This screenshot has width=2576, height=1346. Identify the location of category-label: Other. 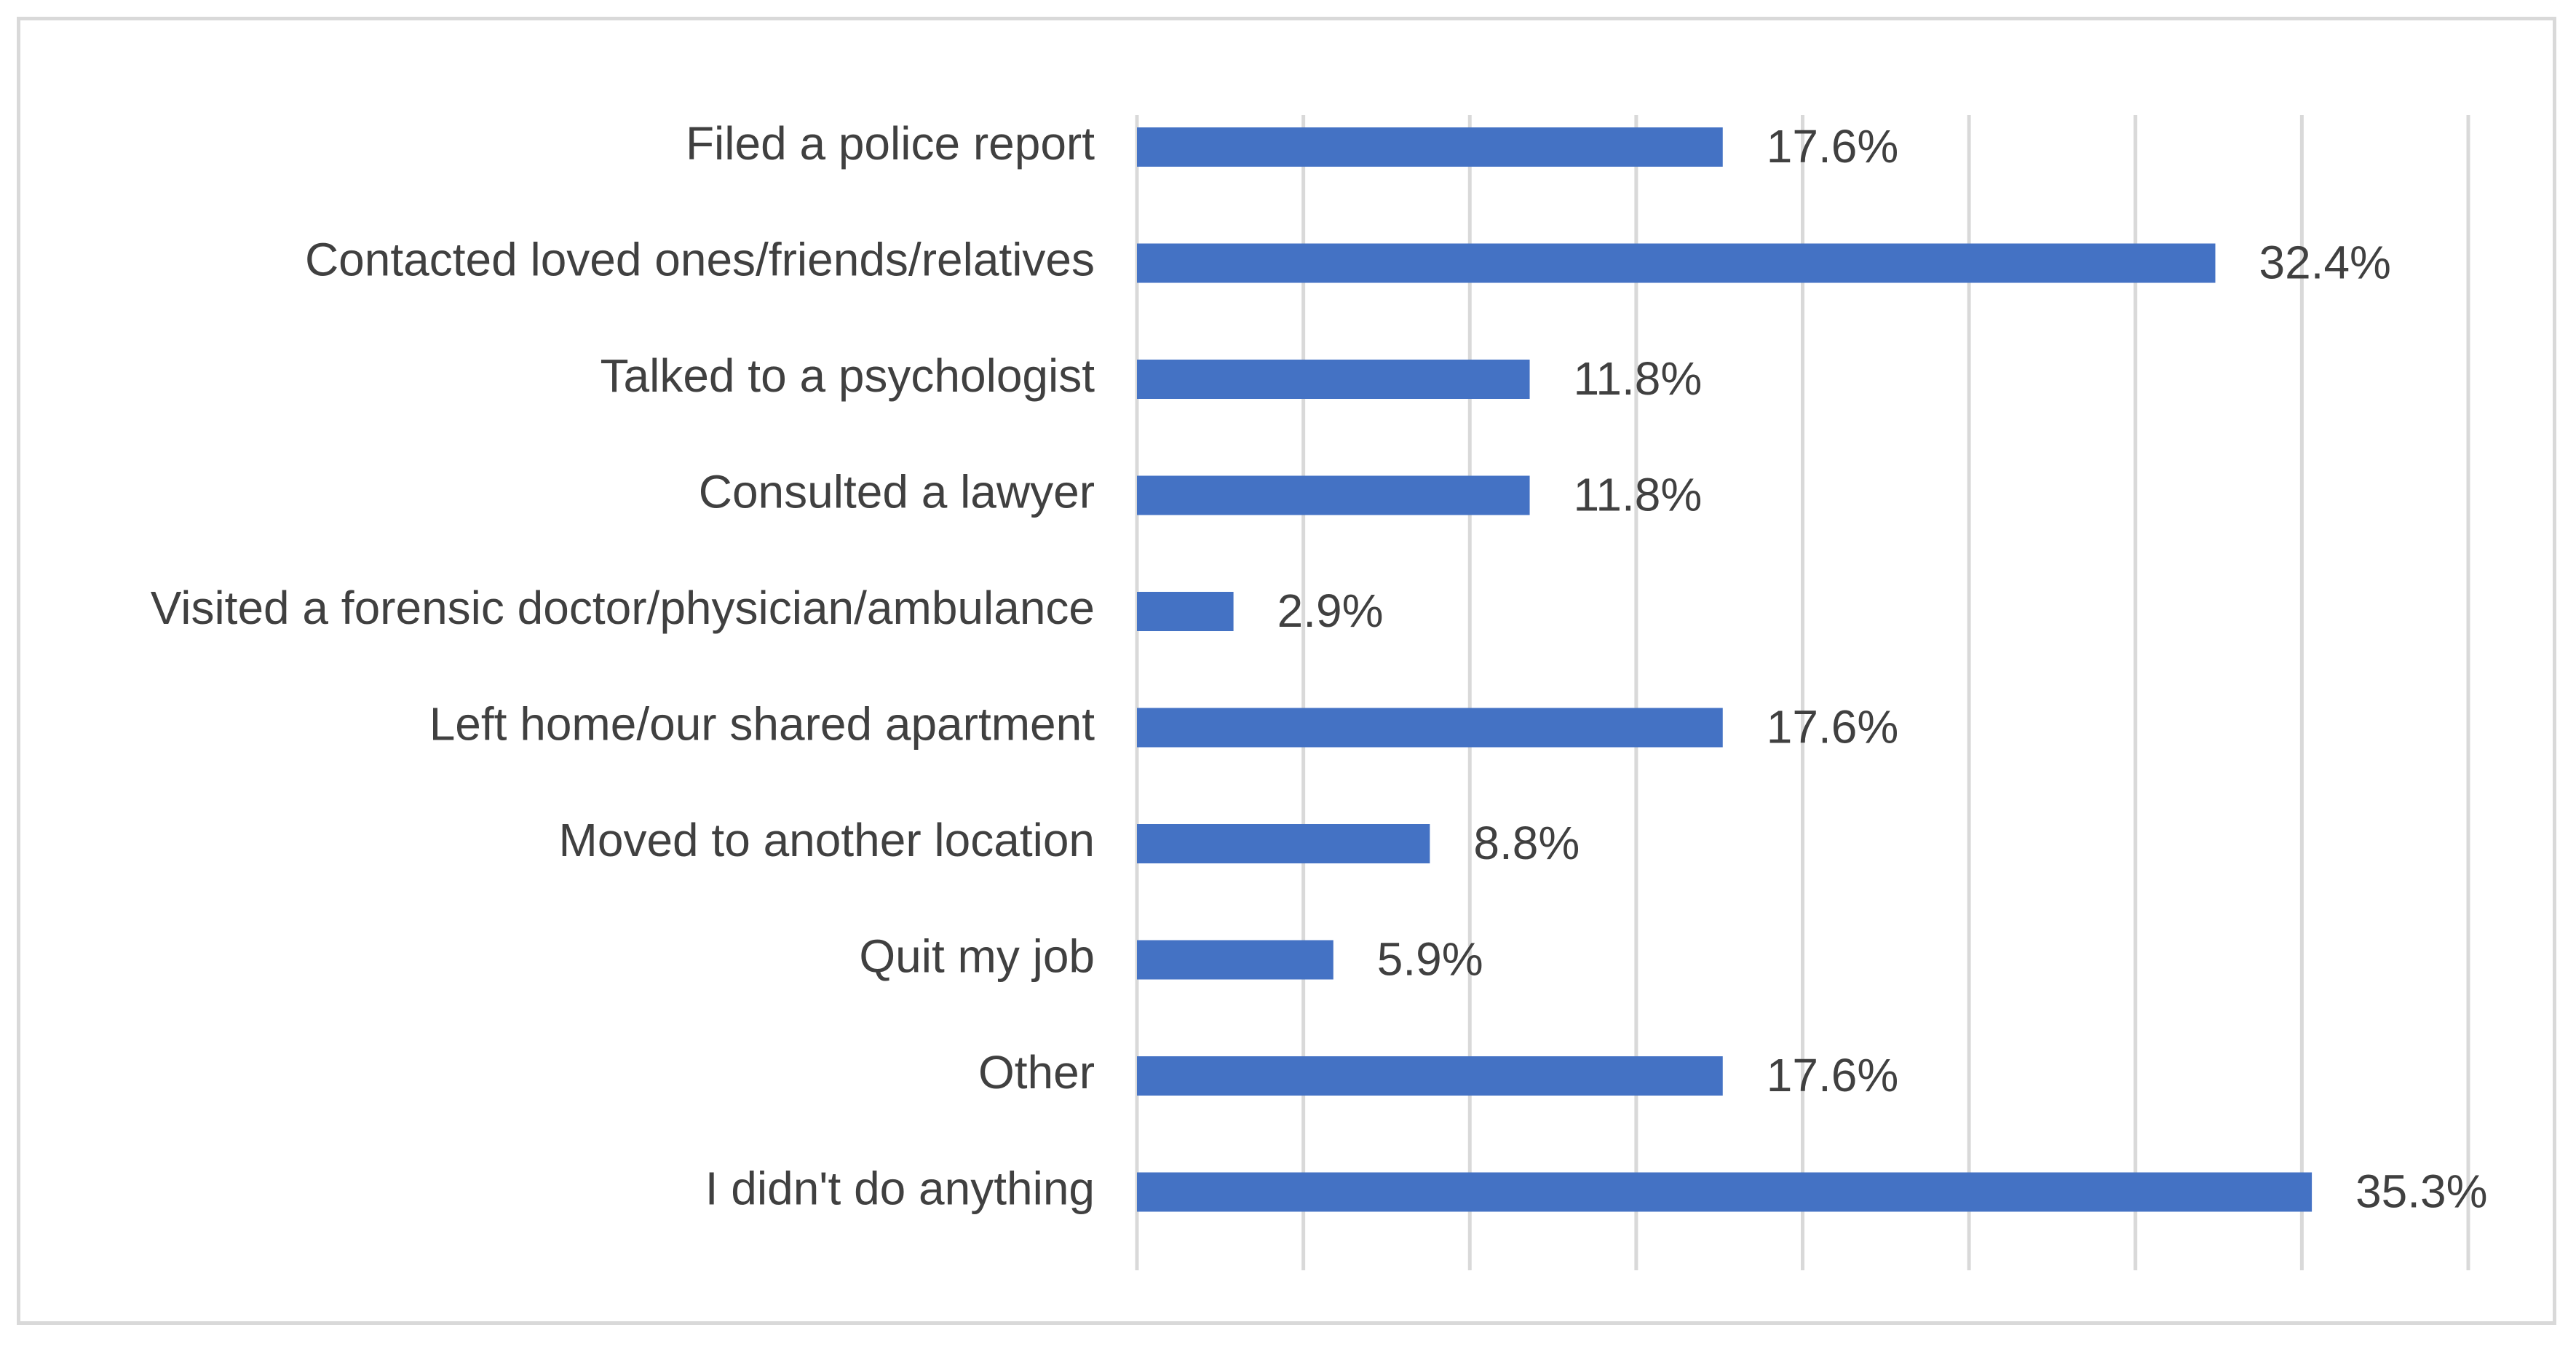
(1036, 1072).